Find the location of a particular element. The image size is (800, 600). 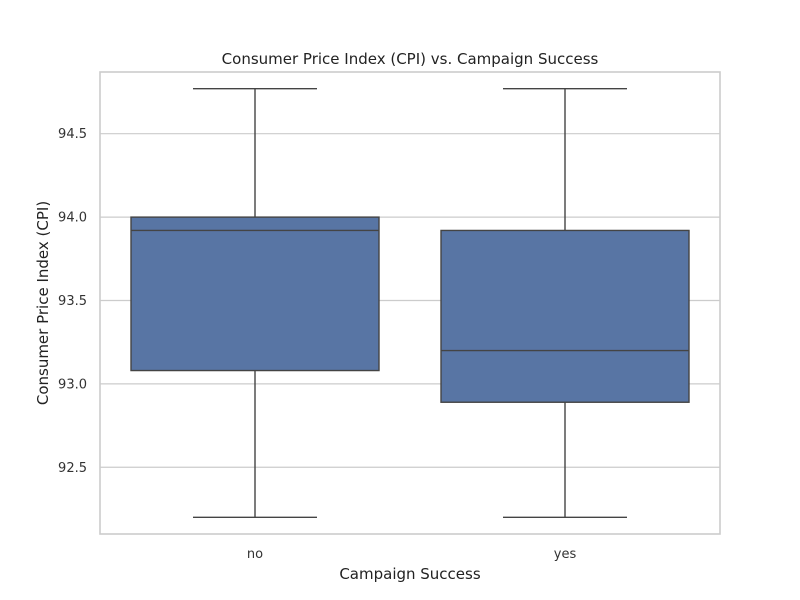

y-tick-label: 92.5 is located at coordinates (72, 468).